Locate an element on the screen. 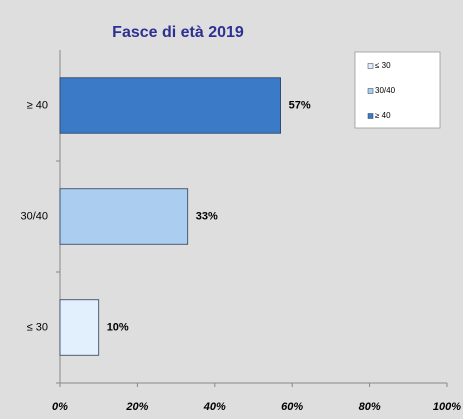  y-tick-label: ≤ 30 is located at coordinates (37, 327).